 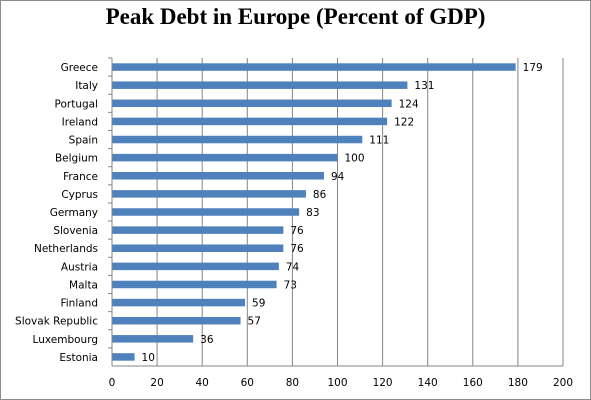 What do you see at coordinates (295, 16) in the screenshot?
I see `chart-title: Peak Debt in Europe (Percent of GDP)` at bounding box center [295, 16].